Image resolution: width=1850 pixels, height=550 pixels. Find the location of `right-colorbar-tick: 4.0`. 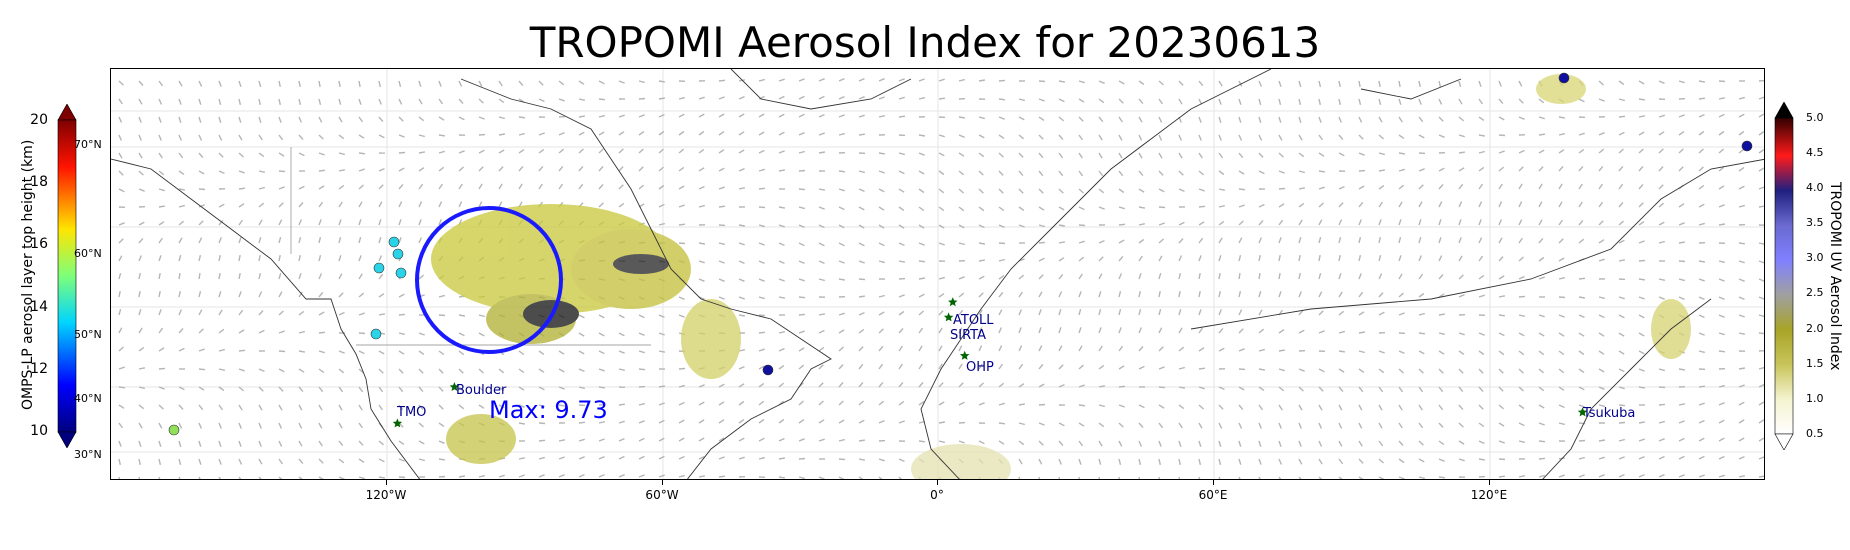

right-colorbar-tick: 4.0 is located at coordinates (1815, 187).